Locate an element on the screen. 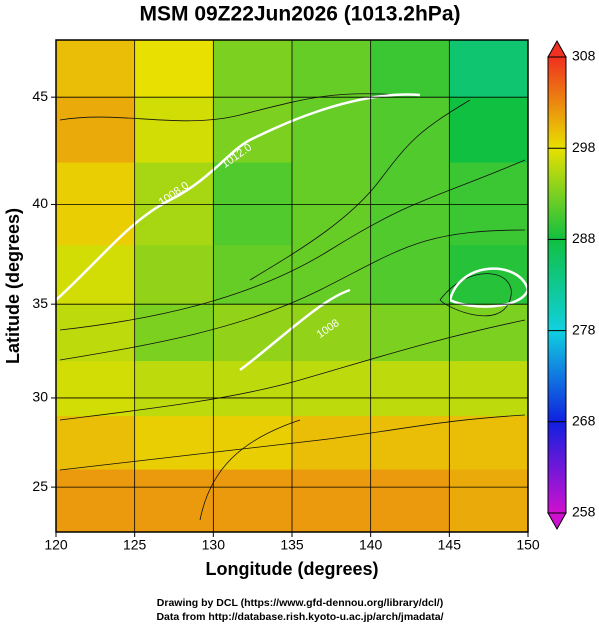 The width and height of the screenshot is (599, 630). x-tick-label: 145 is located at coordinates (450, 545).